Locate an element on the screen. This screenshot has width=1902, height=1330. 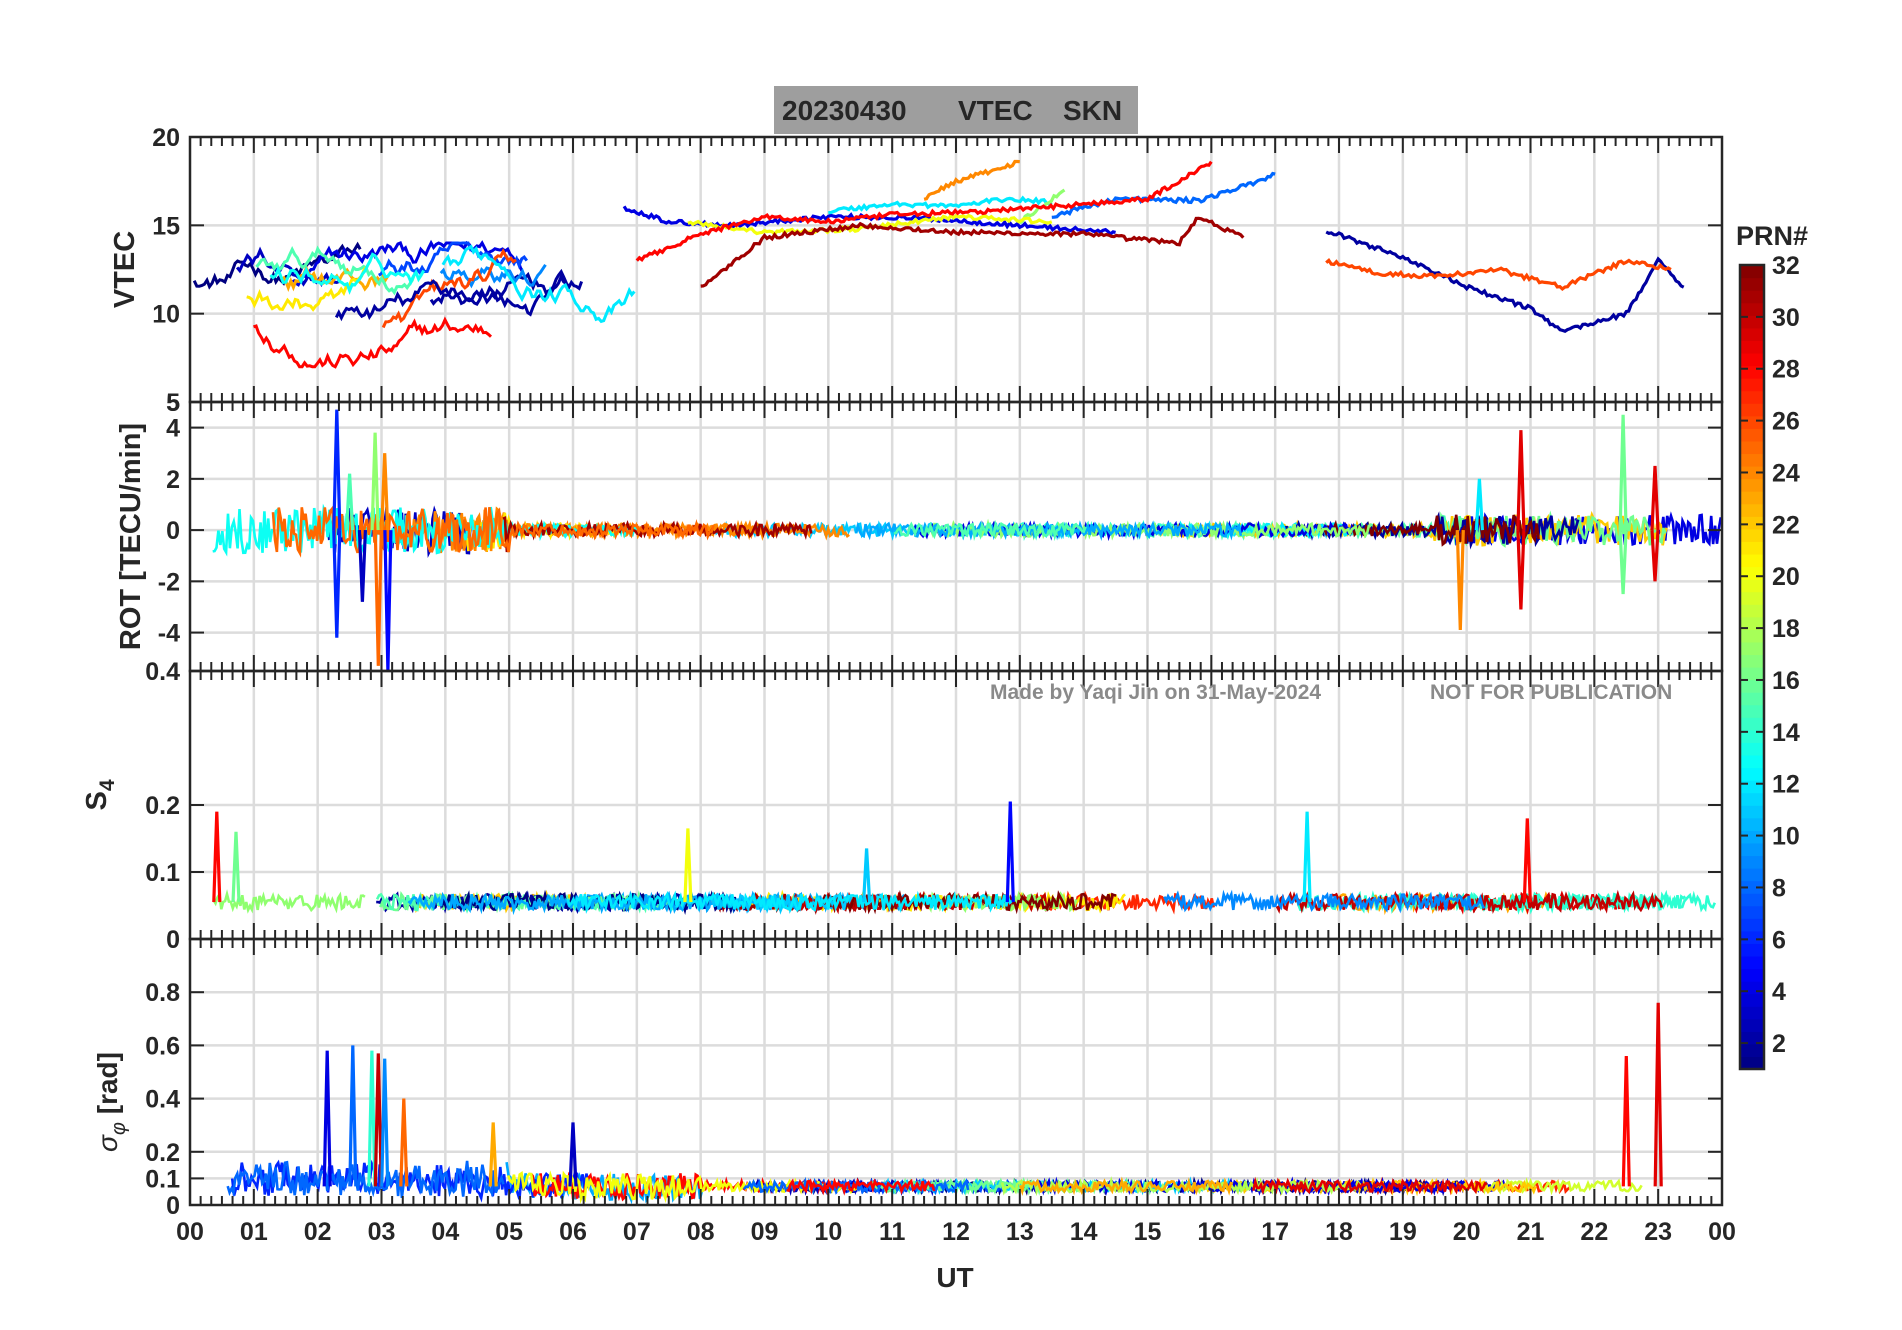
xtick-label: 22 is located at coordinates (1594, 1232).